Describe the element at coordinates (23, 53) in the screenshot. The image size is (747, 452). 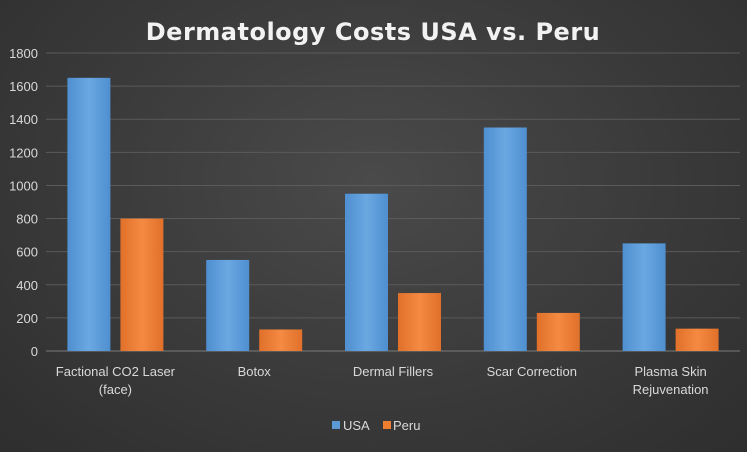
I see `y-tick-label: 1800` at that location.